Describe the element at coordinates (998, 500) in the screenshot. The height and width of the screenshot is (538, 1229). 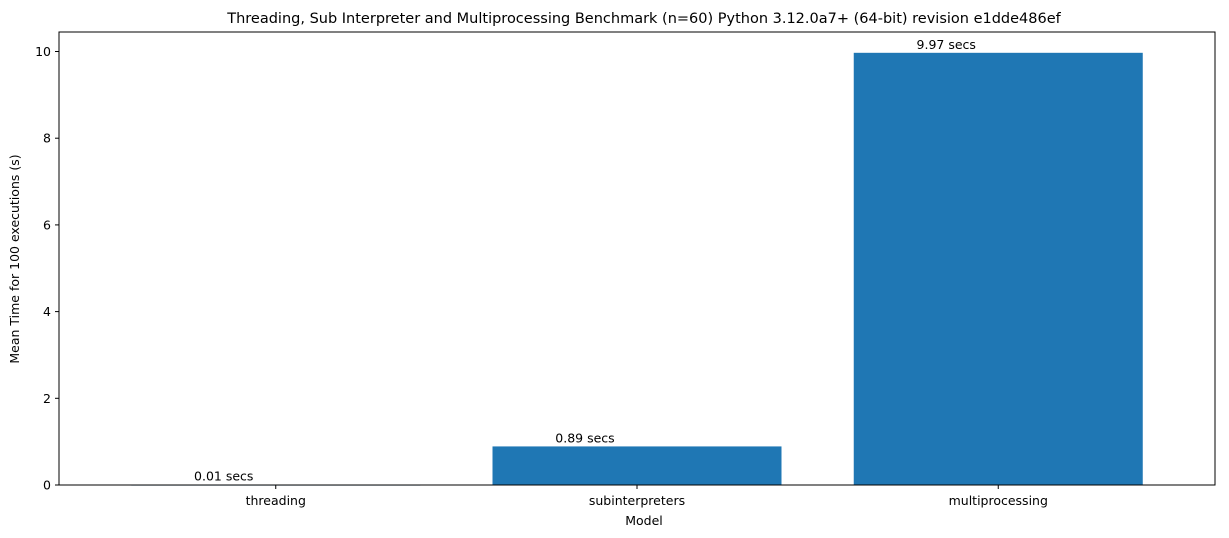
I see `x-tick-label-multiprocessing: multiprocessing` at that location.